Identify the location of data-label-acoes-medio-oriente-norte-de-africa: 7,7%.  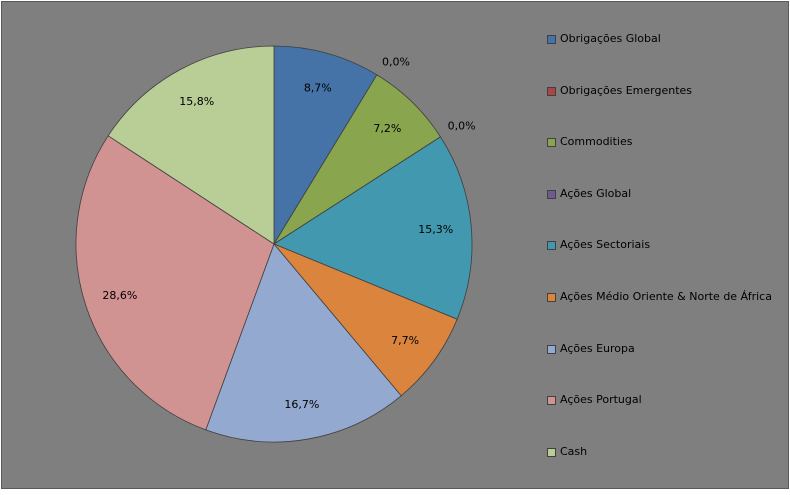
(405, 340).